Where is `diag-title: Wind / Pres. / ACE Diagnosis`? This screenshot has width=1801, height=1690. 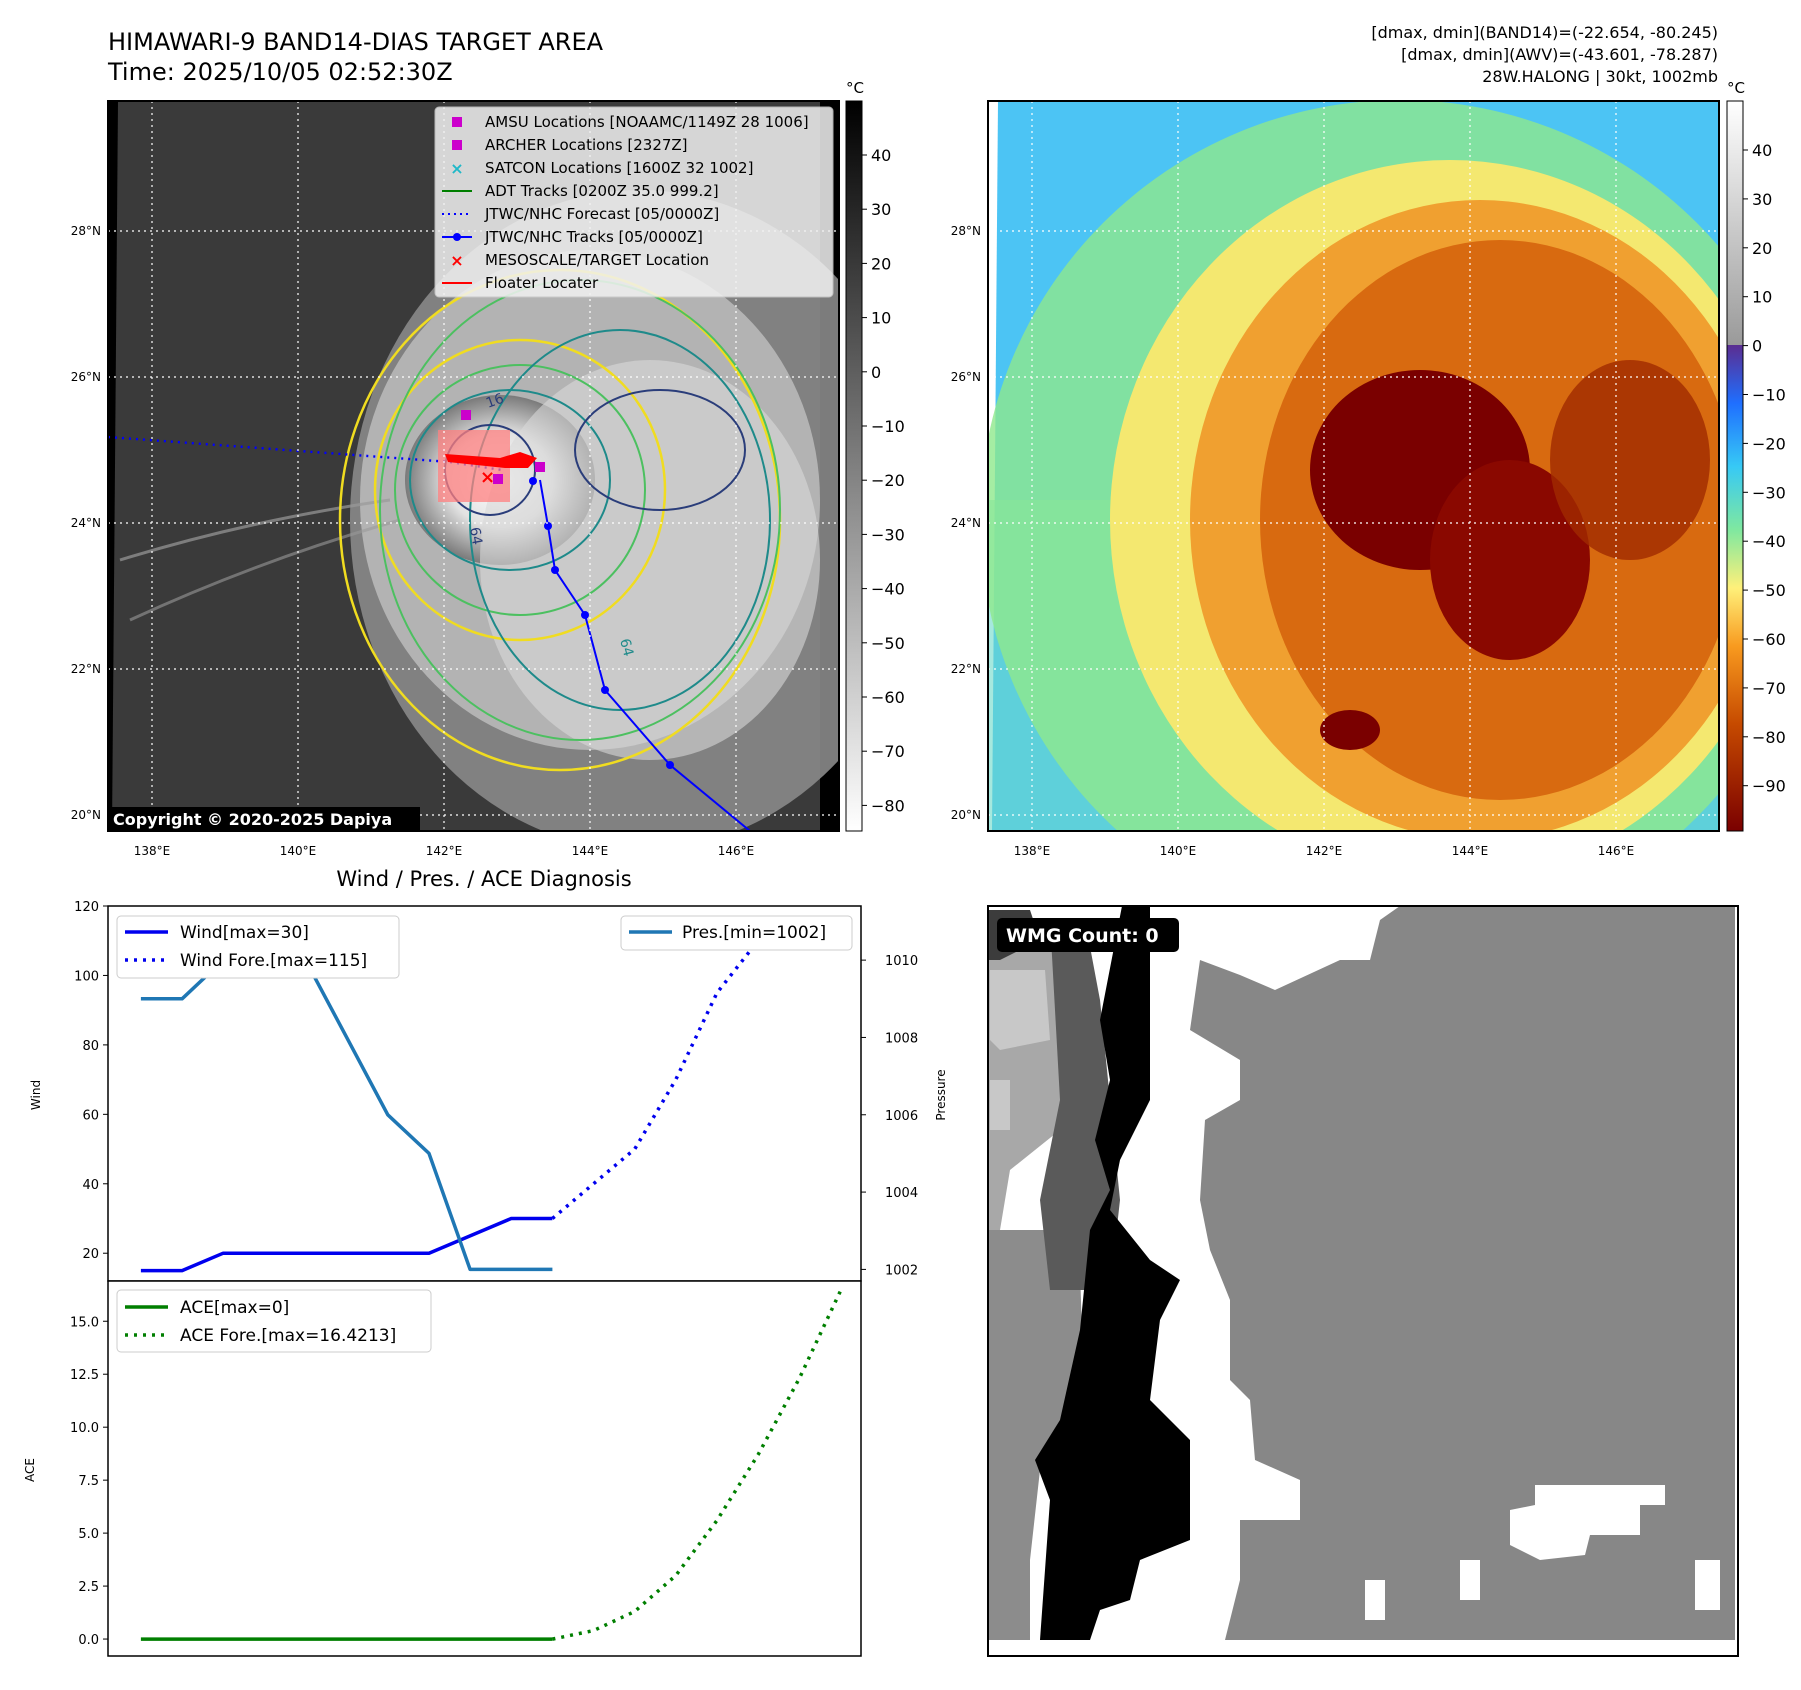 diag-title: Wind / Pres. / ACE Diagnosis is located at coordinates (483, 879).